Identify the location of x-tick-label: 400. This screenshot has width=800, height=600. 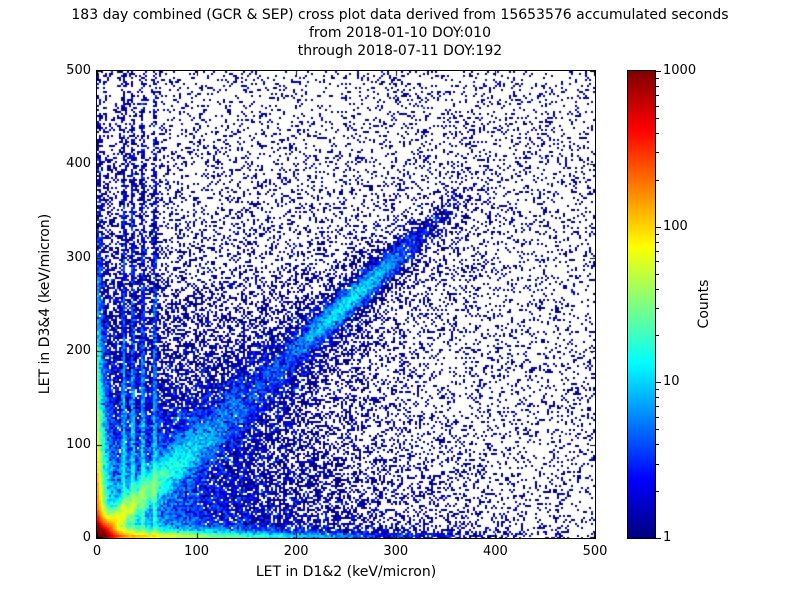
(495, 551).